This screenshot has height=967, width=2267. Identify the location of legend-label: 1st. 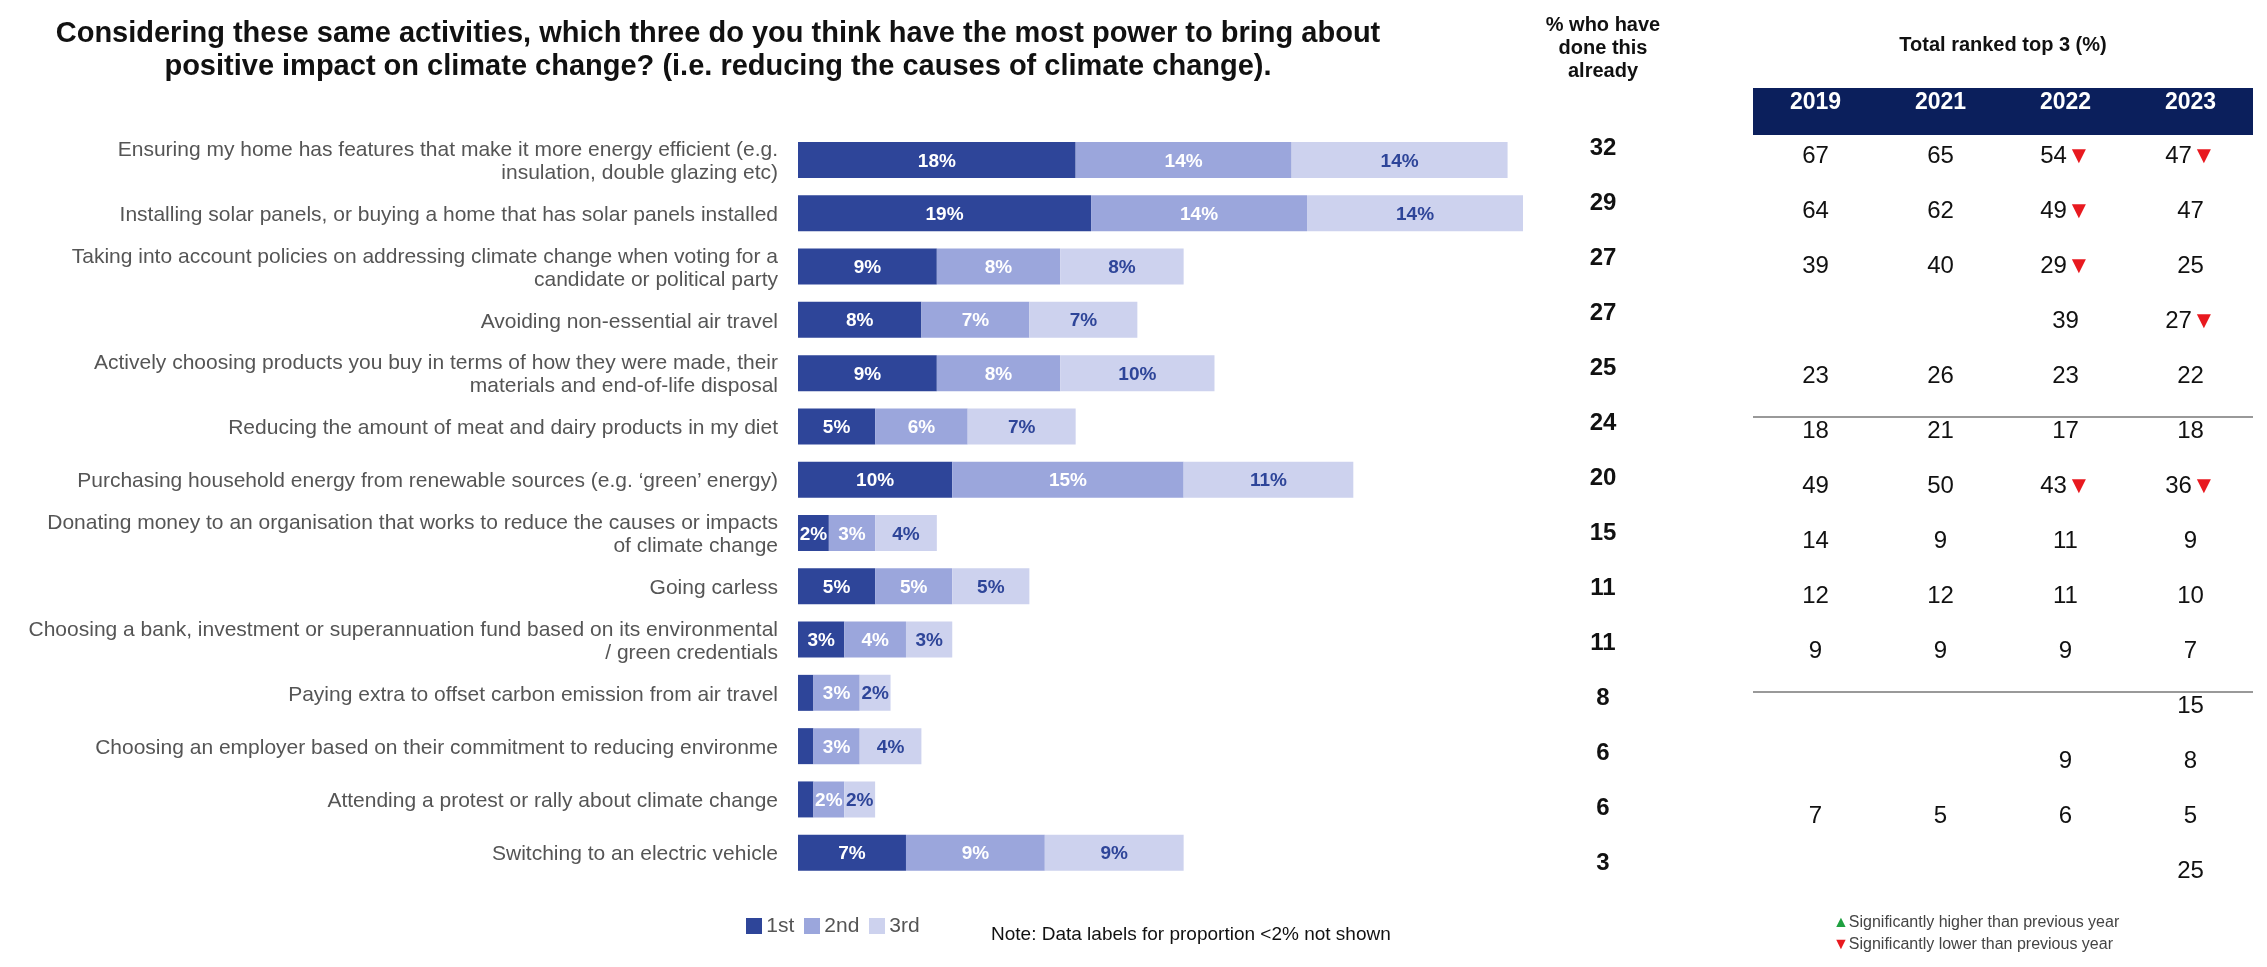
(780, 924).